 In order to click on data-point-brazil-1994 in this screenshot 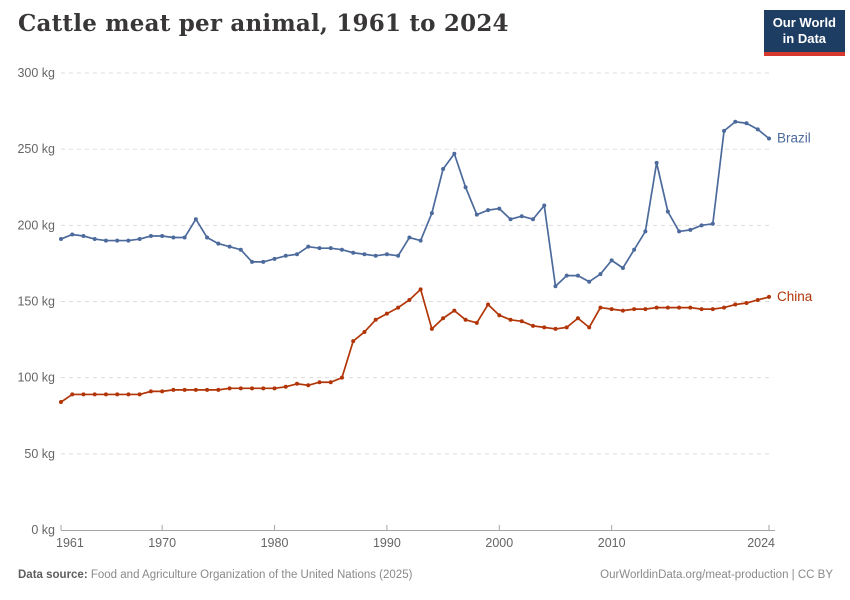, I will do `click(431, 213)`.